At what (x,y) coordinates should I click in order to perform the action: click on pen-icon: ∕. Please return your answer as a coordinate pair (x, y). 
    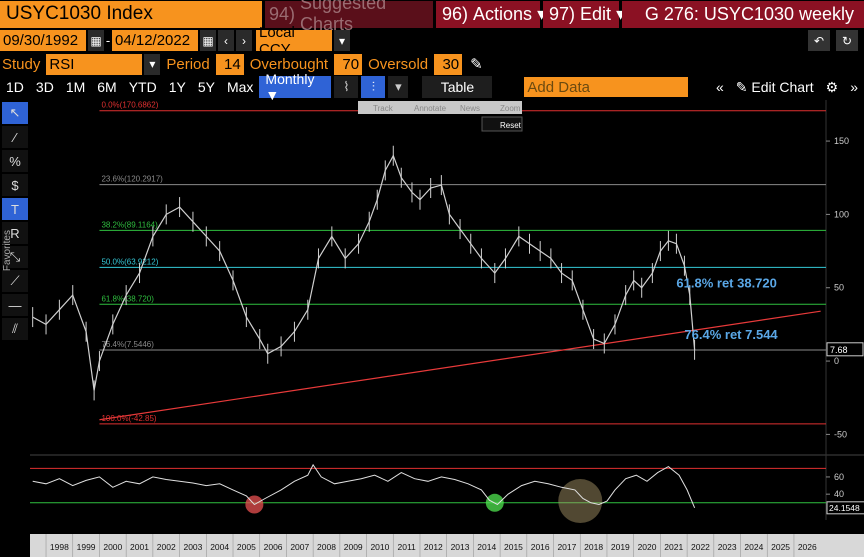
    Looking at the image, I should click on (15, 137).